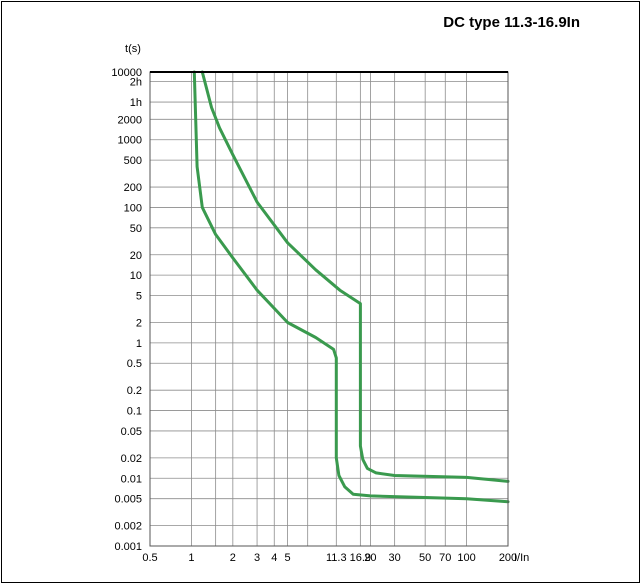 This screenshot has height=586, width=643. What do you see at coordinates (508, 558) in the screenshot?
I see `x-tick-label: 200` at bounding box center [508, 558].